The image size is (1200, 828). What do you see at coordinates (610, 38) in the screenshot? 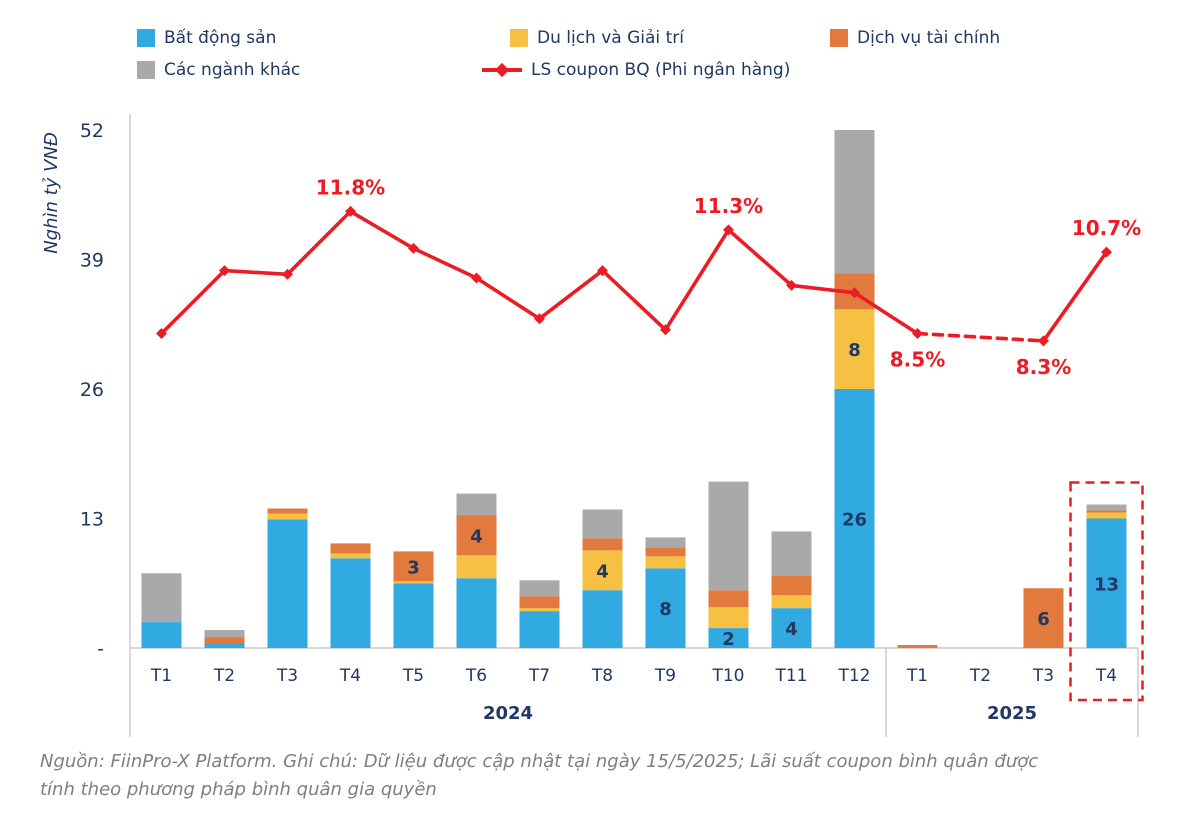
I see `legend-label-tourism: Du lịch và Giải trí` at bounding box center [610, 38].